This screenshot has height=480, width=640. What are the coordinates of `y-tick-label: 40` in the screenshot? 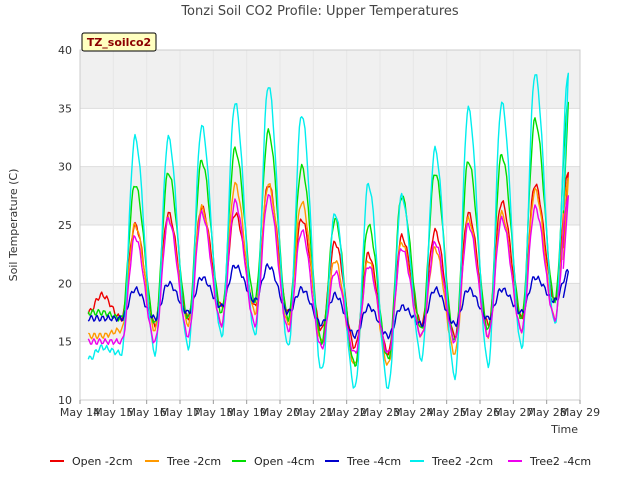 It's located at (65, 50).